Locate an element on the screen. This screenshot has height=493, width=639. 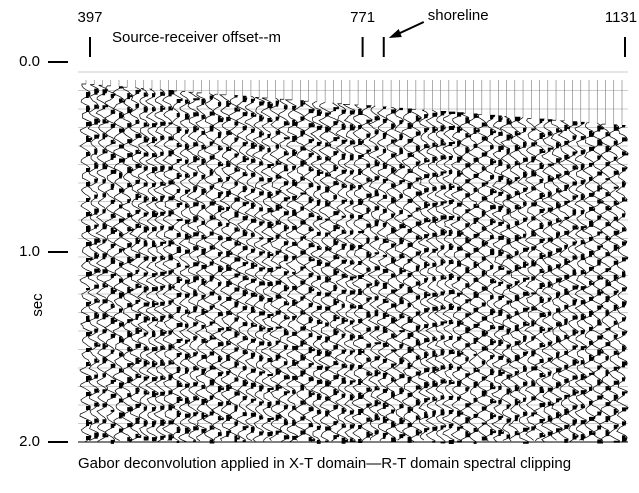
x-tick-label: 397 is located at coordinates (89, 17).